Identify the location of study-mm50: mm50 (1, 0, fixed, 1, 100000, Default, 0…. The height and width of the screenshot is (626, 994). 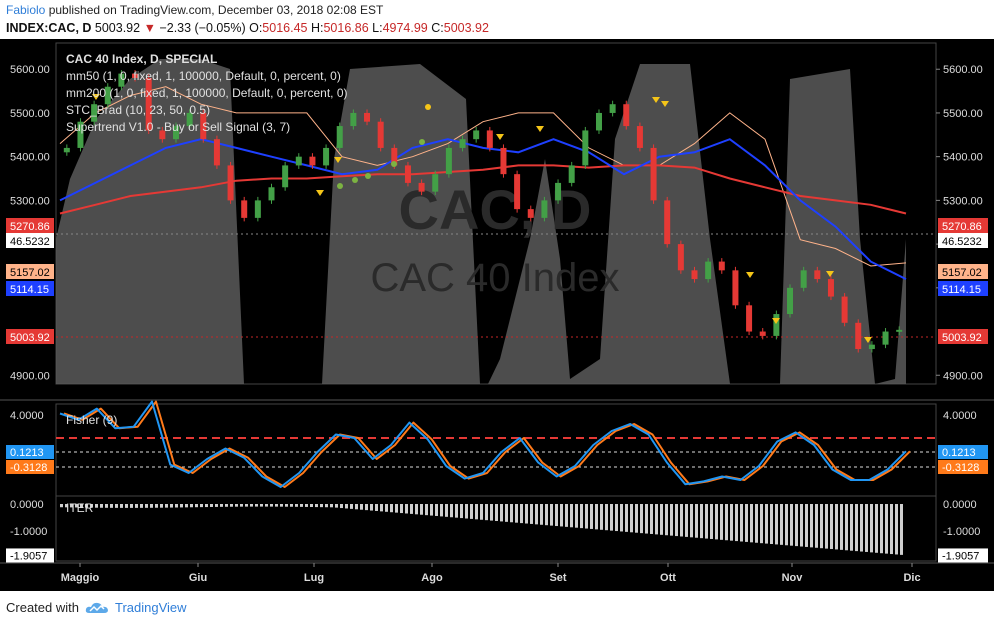
(203, 76).